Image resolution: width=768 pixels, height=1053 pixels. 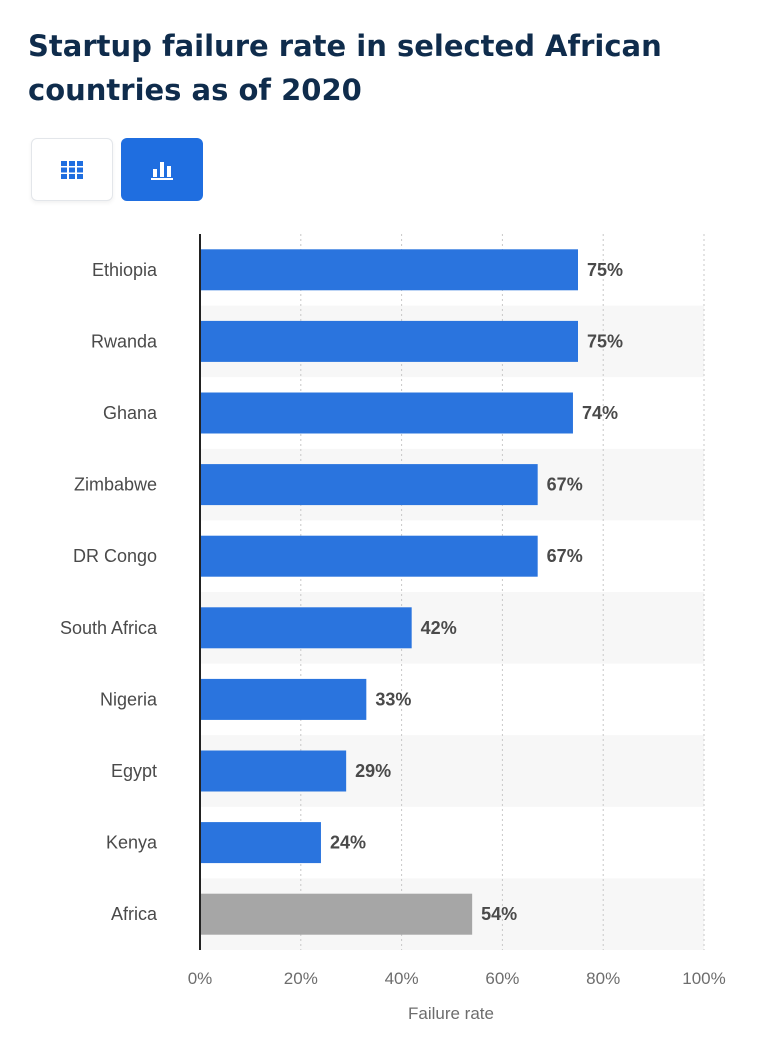 I want to click on value-label: 24%, so click(x=348, y=843).